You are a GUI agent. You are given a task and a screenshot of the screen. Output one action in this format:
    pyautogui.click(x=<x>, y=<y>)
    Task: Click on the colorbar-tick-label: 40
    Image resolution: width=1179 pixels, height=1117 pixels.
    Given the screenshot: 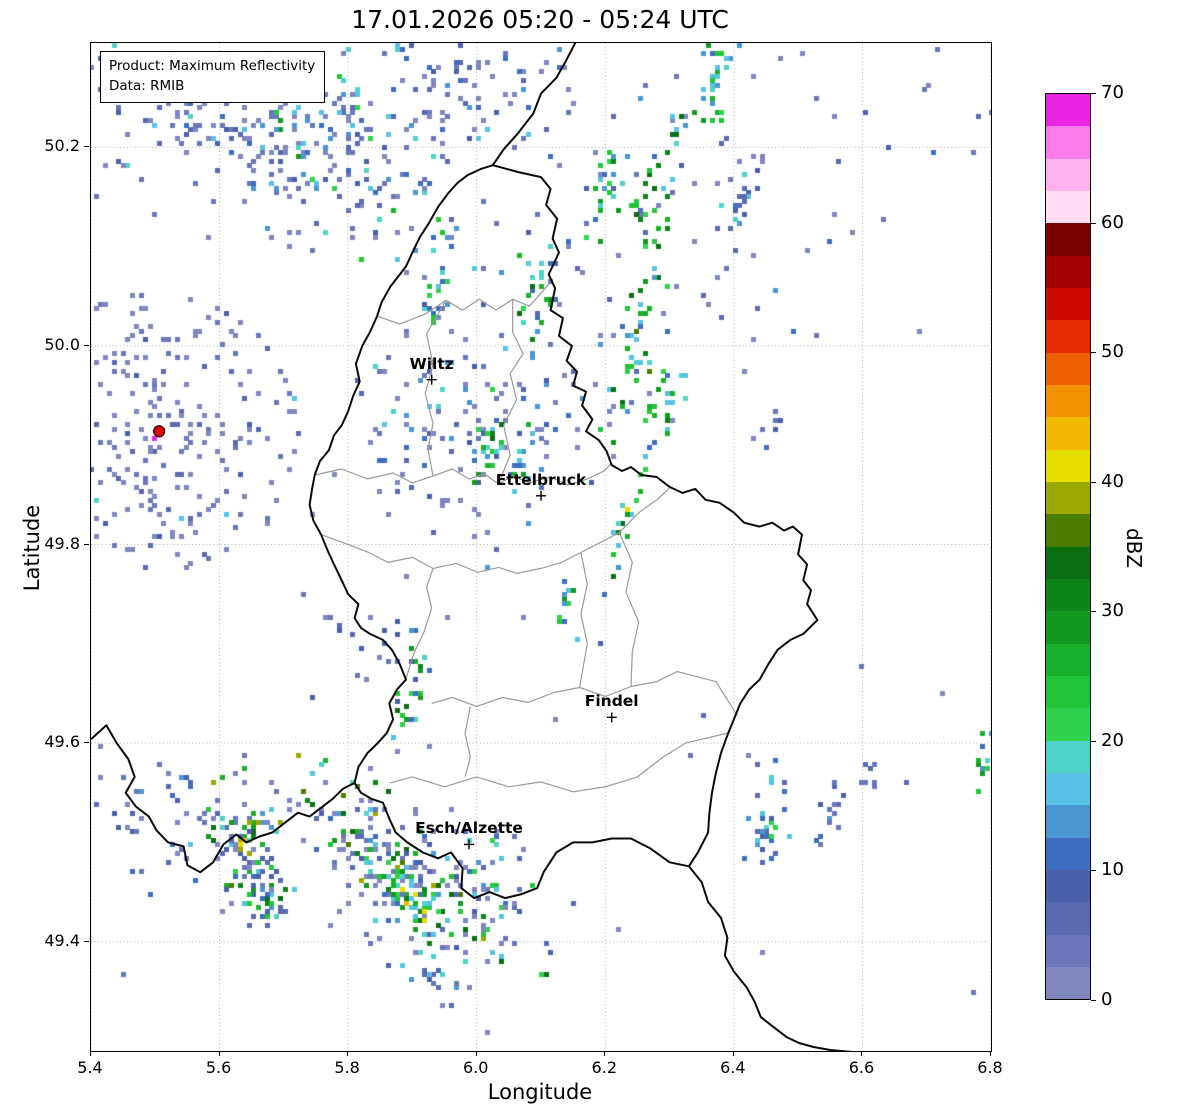 What is the action you would take?
    pyautogui.click(x=1112, y=481)
    